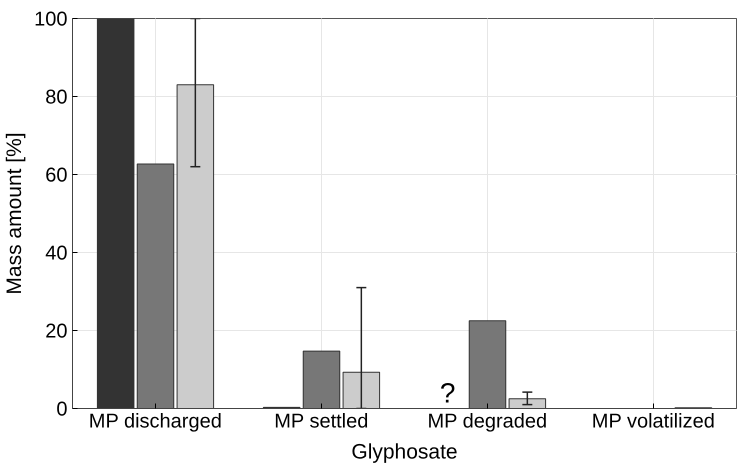 The image size is (740, 466). I want to click on x-tick-label: MP settled, so click(321, 421).